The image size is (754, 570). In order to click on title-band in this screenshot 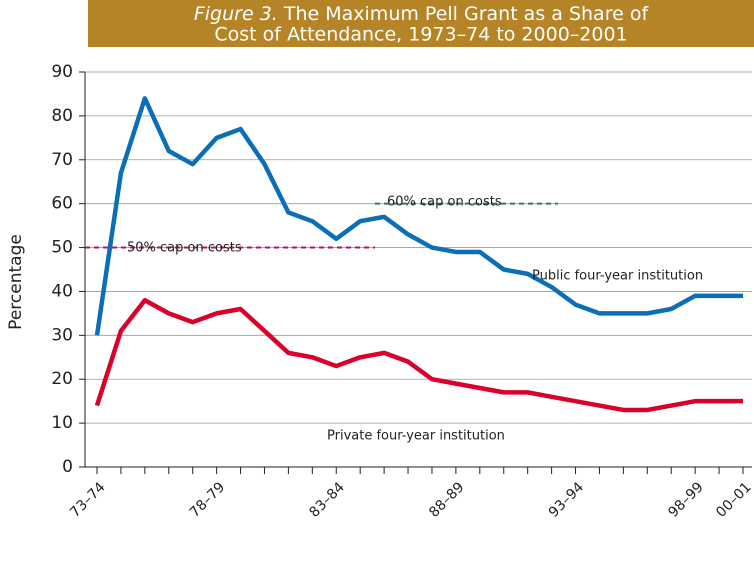, I will do `click(421, 23)`.